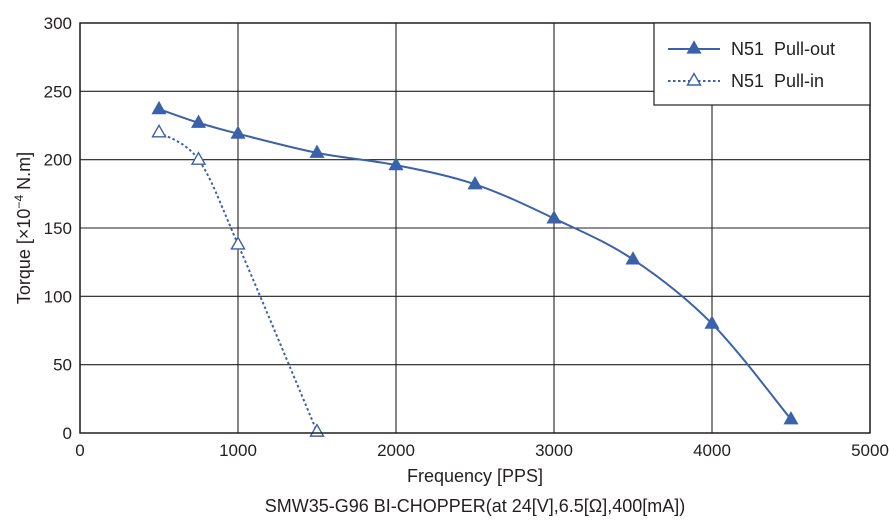 The width and height of the screenshot is (889, 520). What do you see at coordinates (58, 91) in the screenshot?
I see `y-tick-label-250: 250` at bounding box center [58, 91].